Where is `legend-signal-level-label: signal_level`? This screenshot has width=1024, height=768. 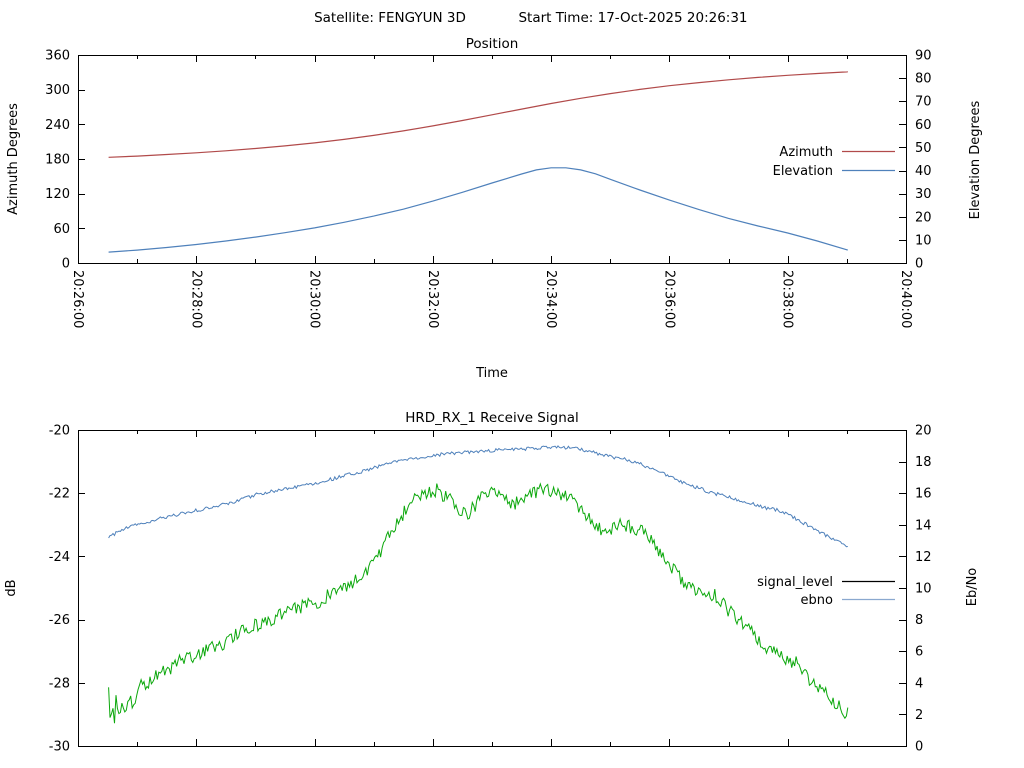
legend-signal-level-label: signal_level is located at coordinates (795, 582).